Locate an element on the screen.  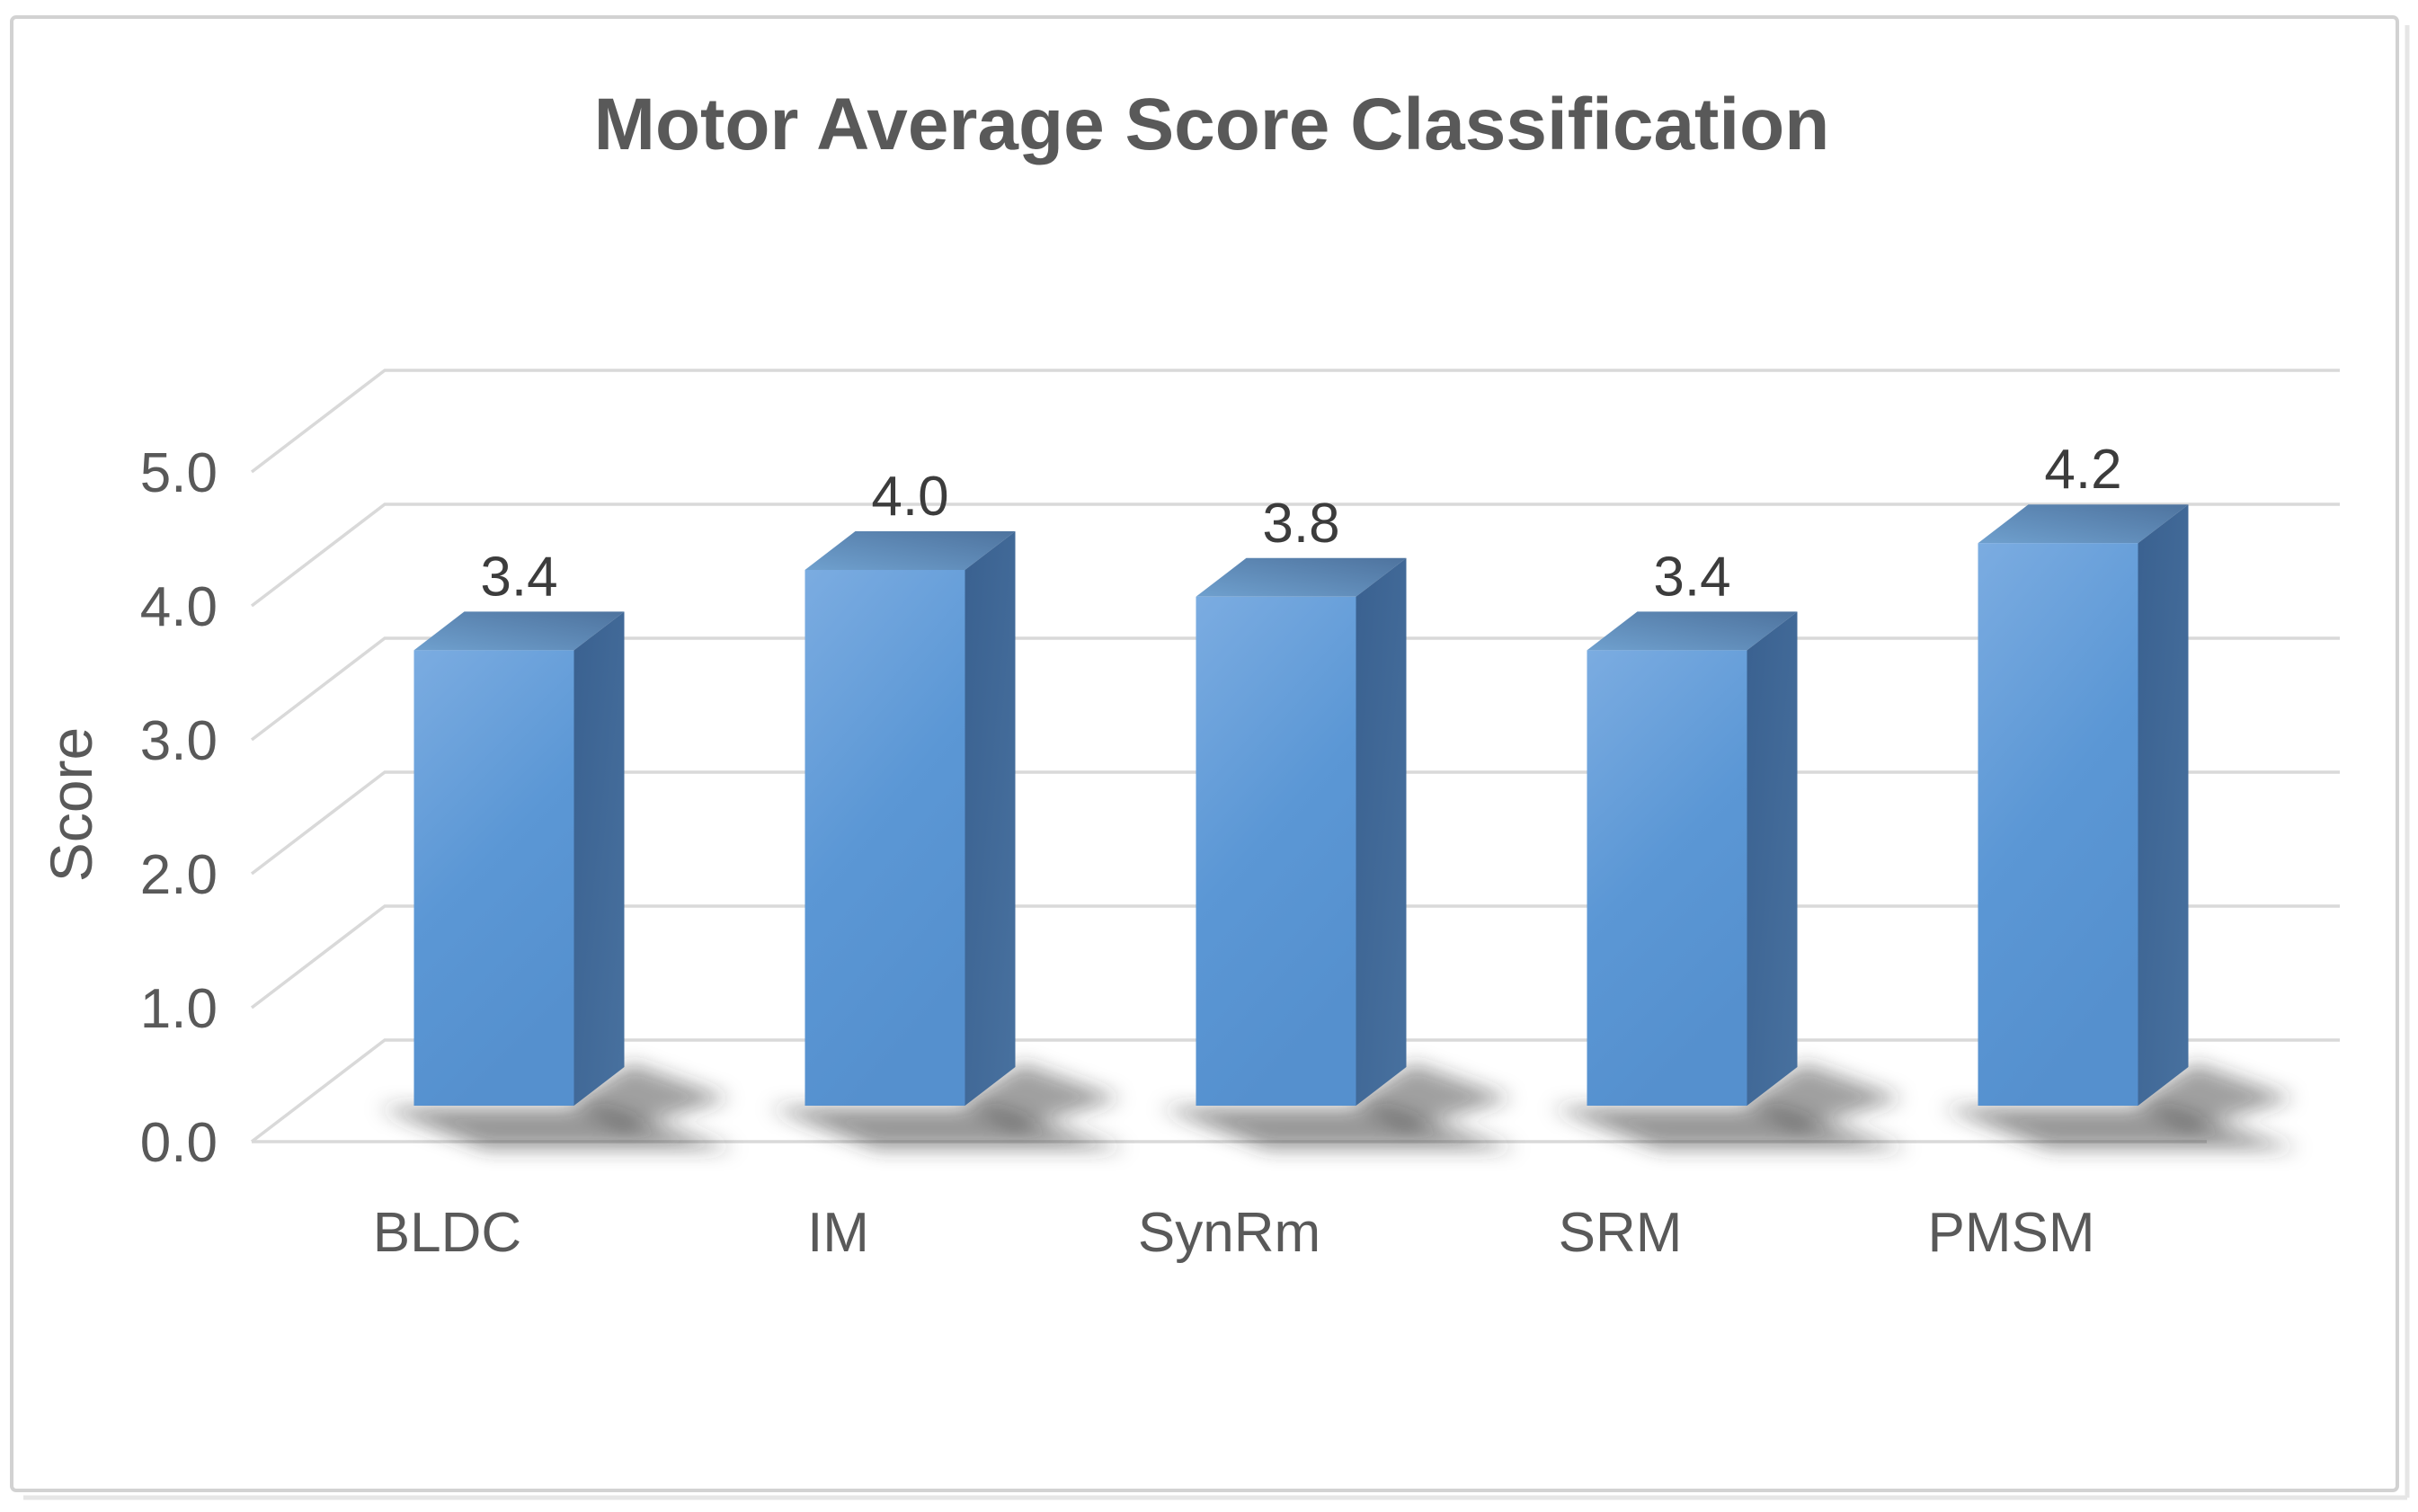
bar-top-face-BLDC is located at coordinates (519, 631).